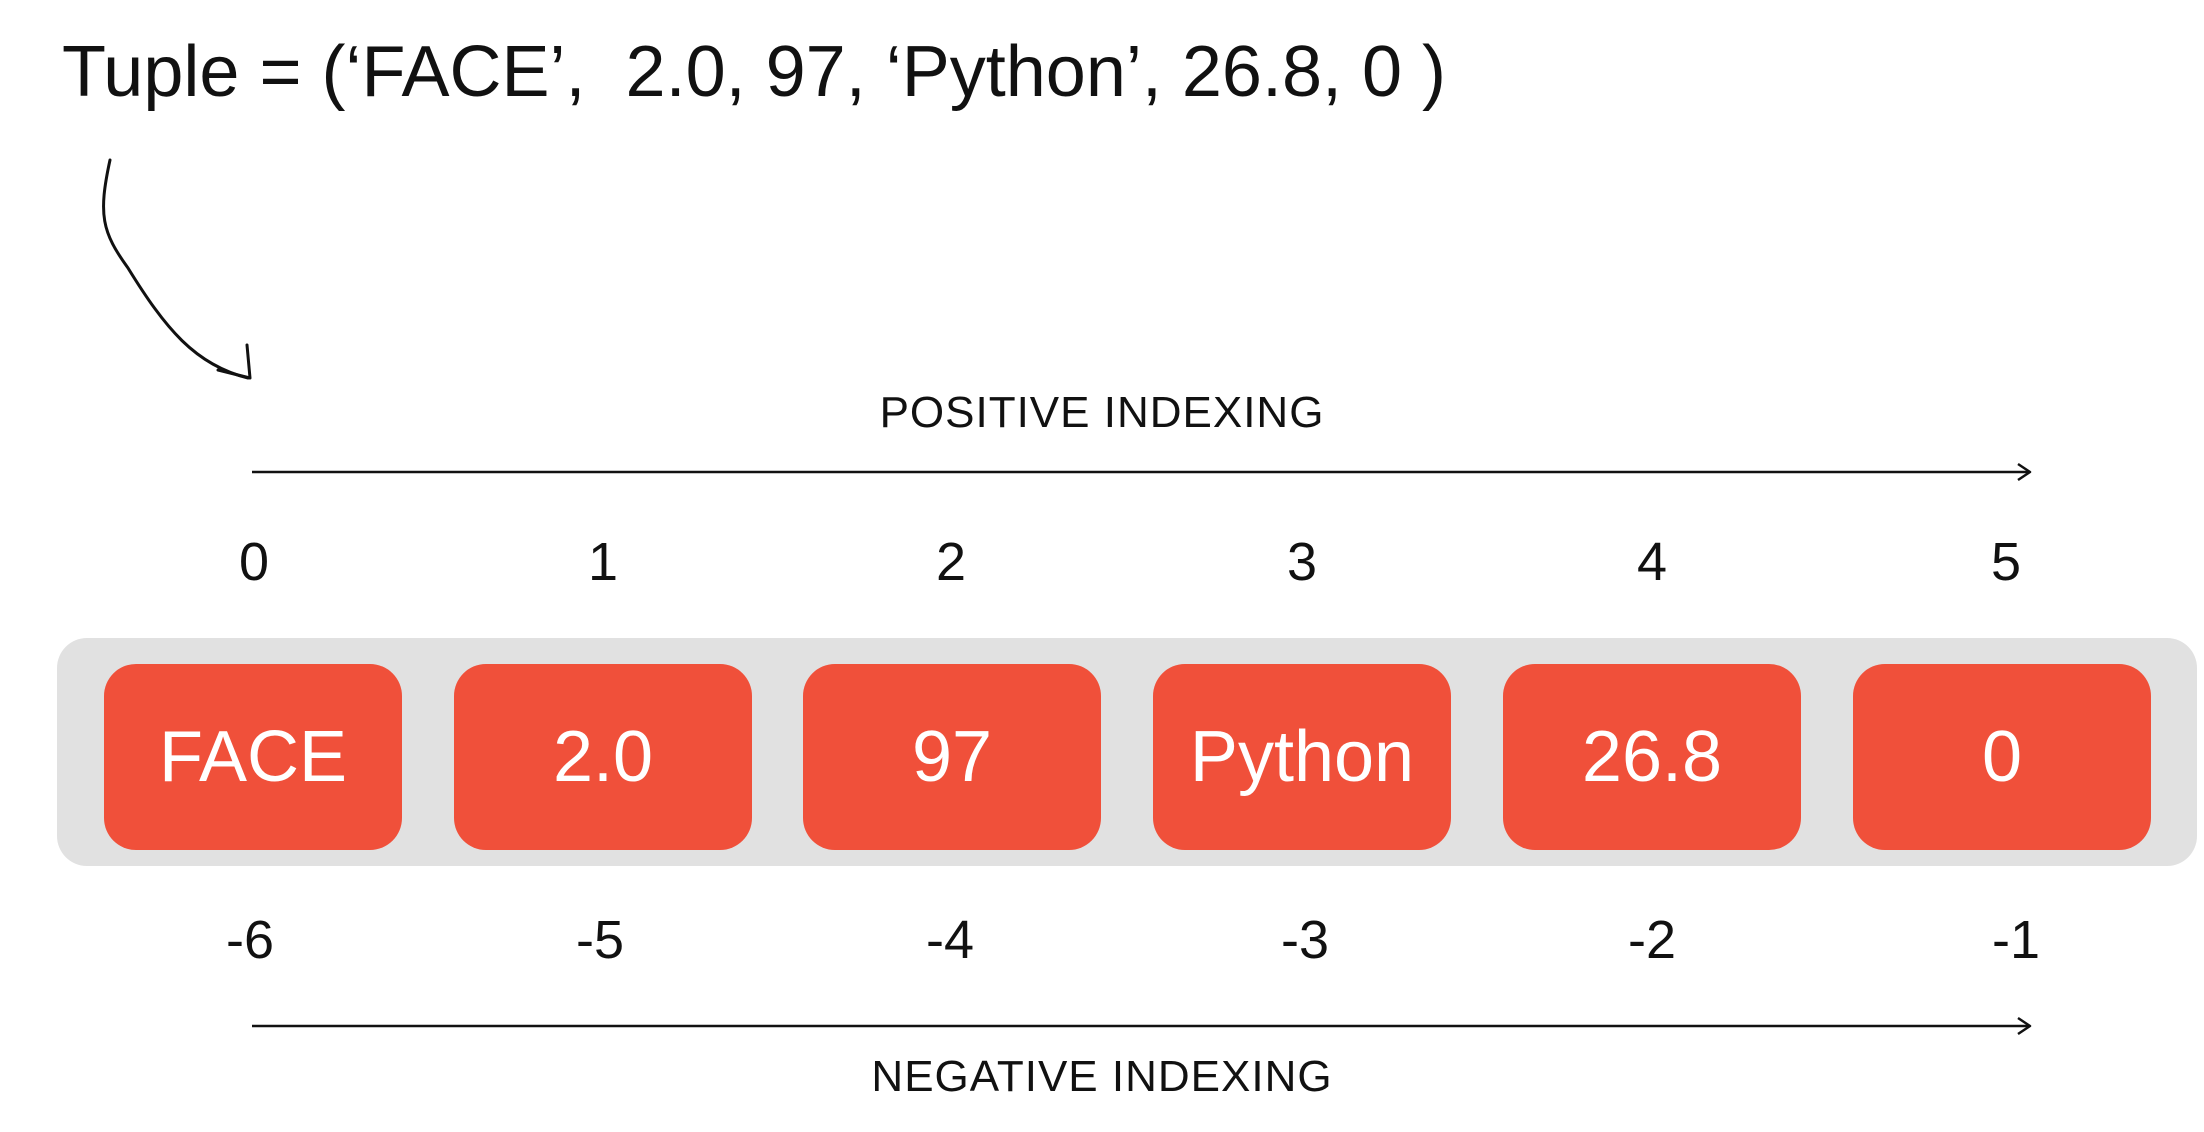 This screenshot has height=1132, width=2204. Describe the element at coordinates (1102, 412) in the screenshot. I see `positive-indexing-label: POSITIVE INDEXING` at that location.